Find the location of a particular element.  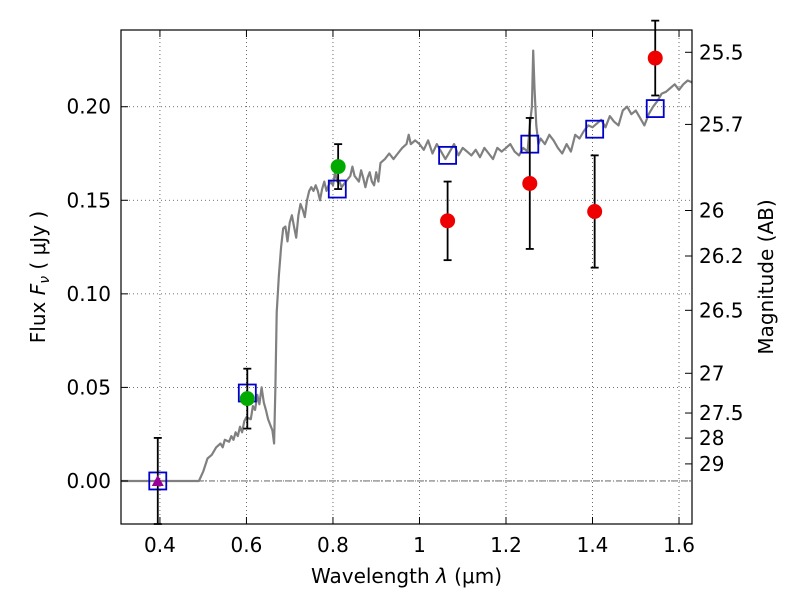

x-tick-label: 0.6 is located at coordinates (247, 545).